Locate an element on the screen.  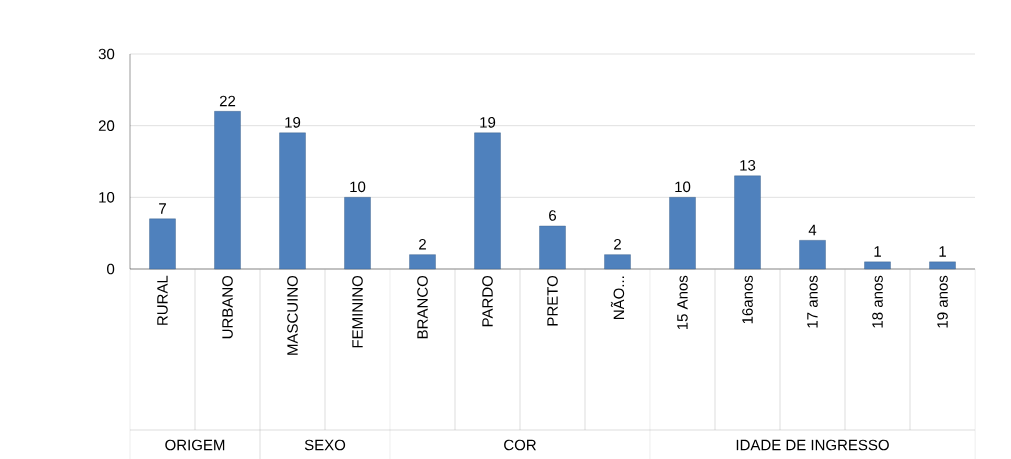
x-tick-label: MASCUINO is located at coordinates (292, 315).